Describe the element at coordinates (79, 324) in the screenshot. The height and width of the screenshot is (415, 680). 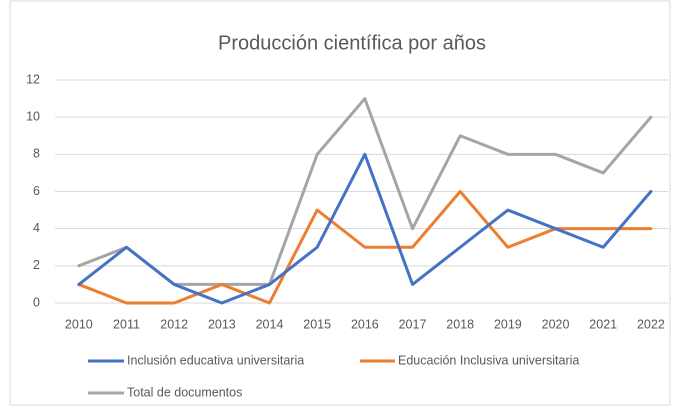
I see `x-tick-label: 2010` at that location.